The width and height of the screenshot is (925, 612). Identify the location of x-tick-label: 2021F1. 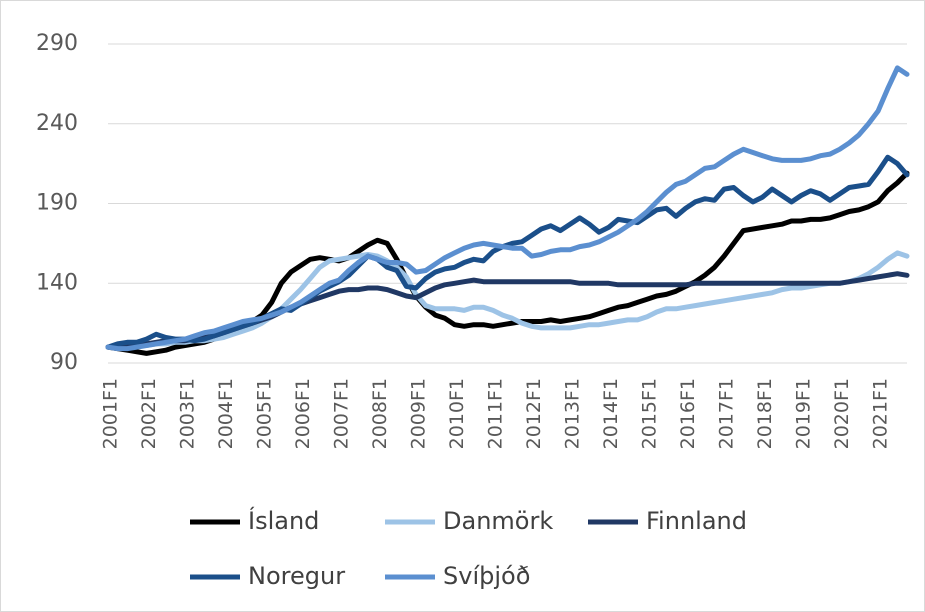
(881, 413).